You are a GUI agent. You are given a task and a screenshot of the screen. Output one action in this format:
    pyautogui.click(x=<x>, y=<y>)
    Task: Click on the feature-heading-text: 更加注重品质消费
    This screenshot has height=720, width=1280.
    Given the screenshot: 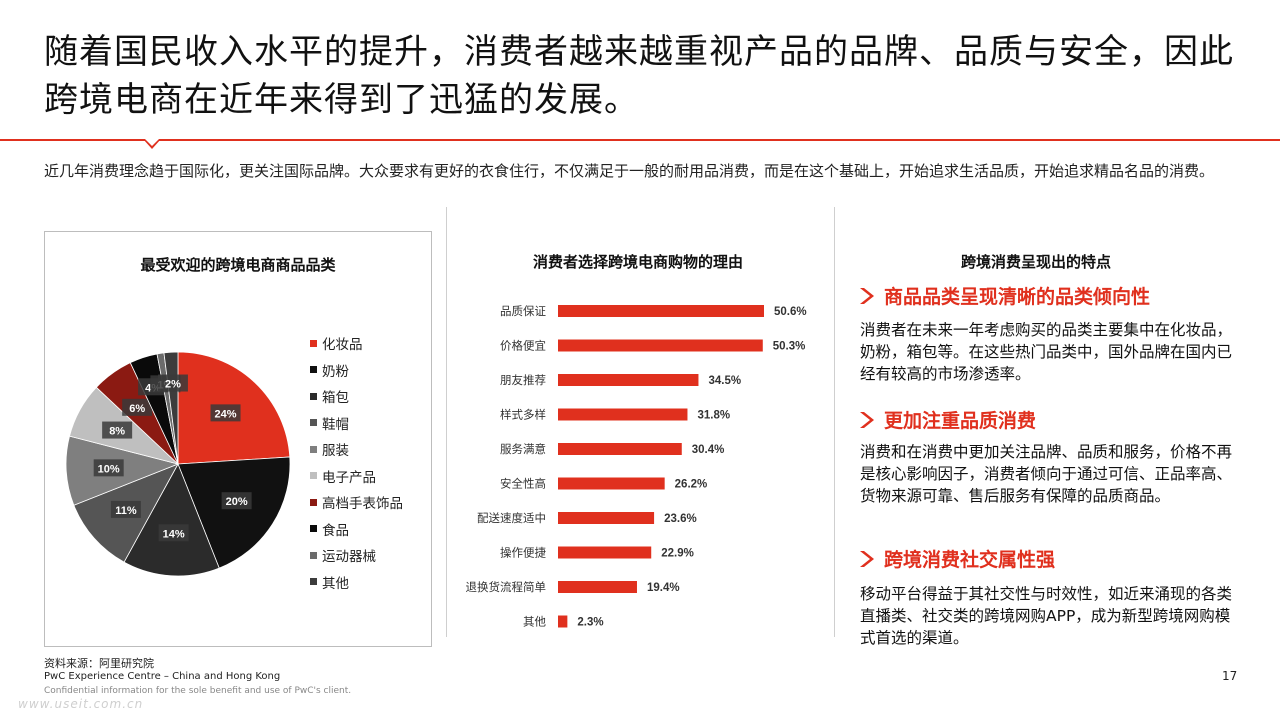 What is the action you would take?
    pyautogui.click(x=960, y=421)
    